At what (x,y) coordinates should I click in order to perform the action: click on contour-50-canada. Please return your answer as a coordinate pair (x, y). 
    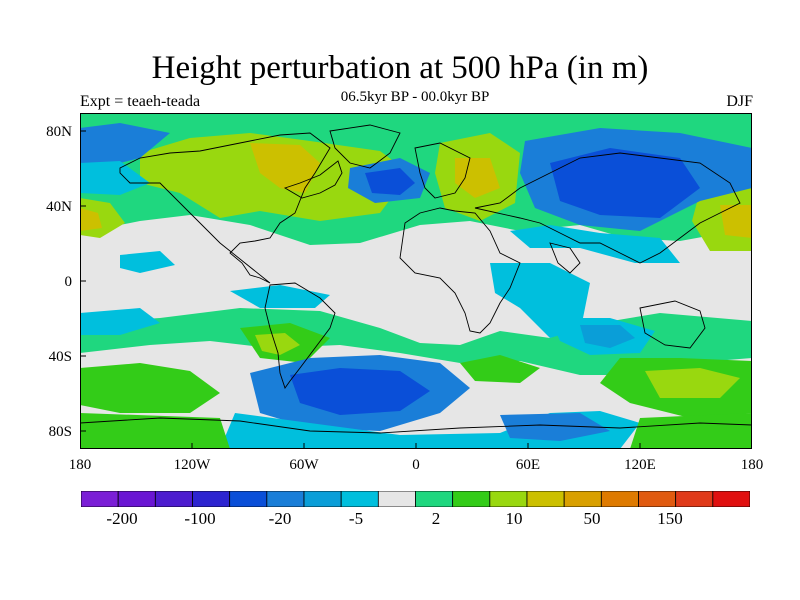
    Looking at the image, I should click on (285, 168).